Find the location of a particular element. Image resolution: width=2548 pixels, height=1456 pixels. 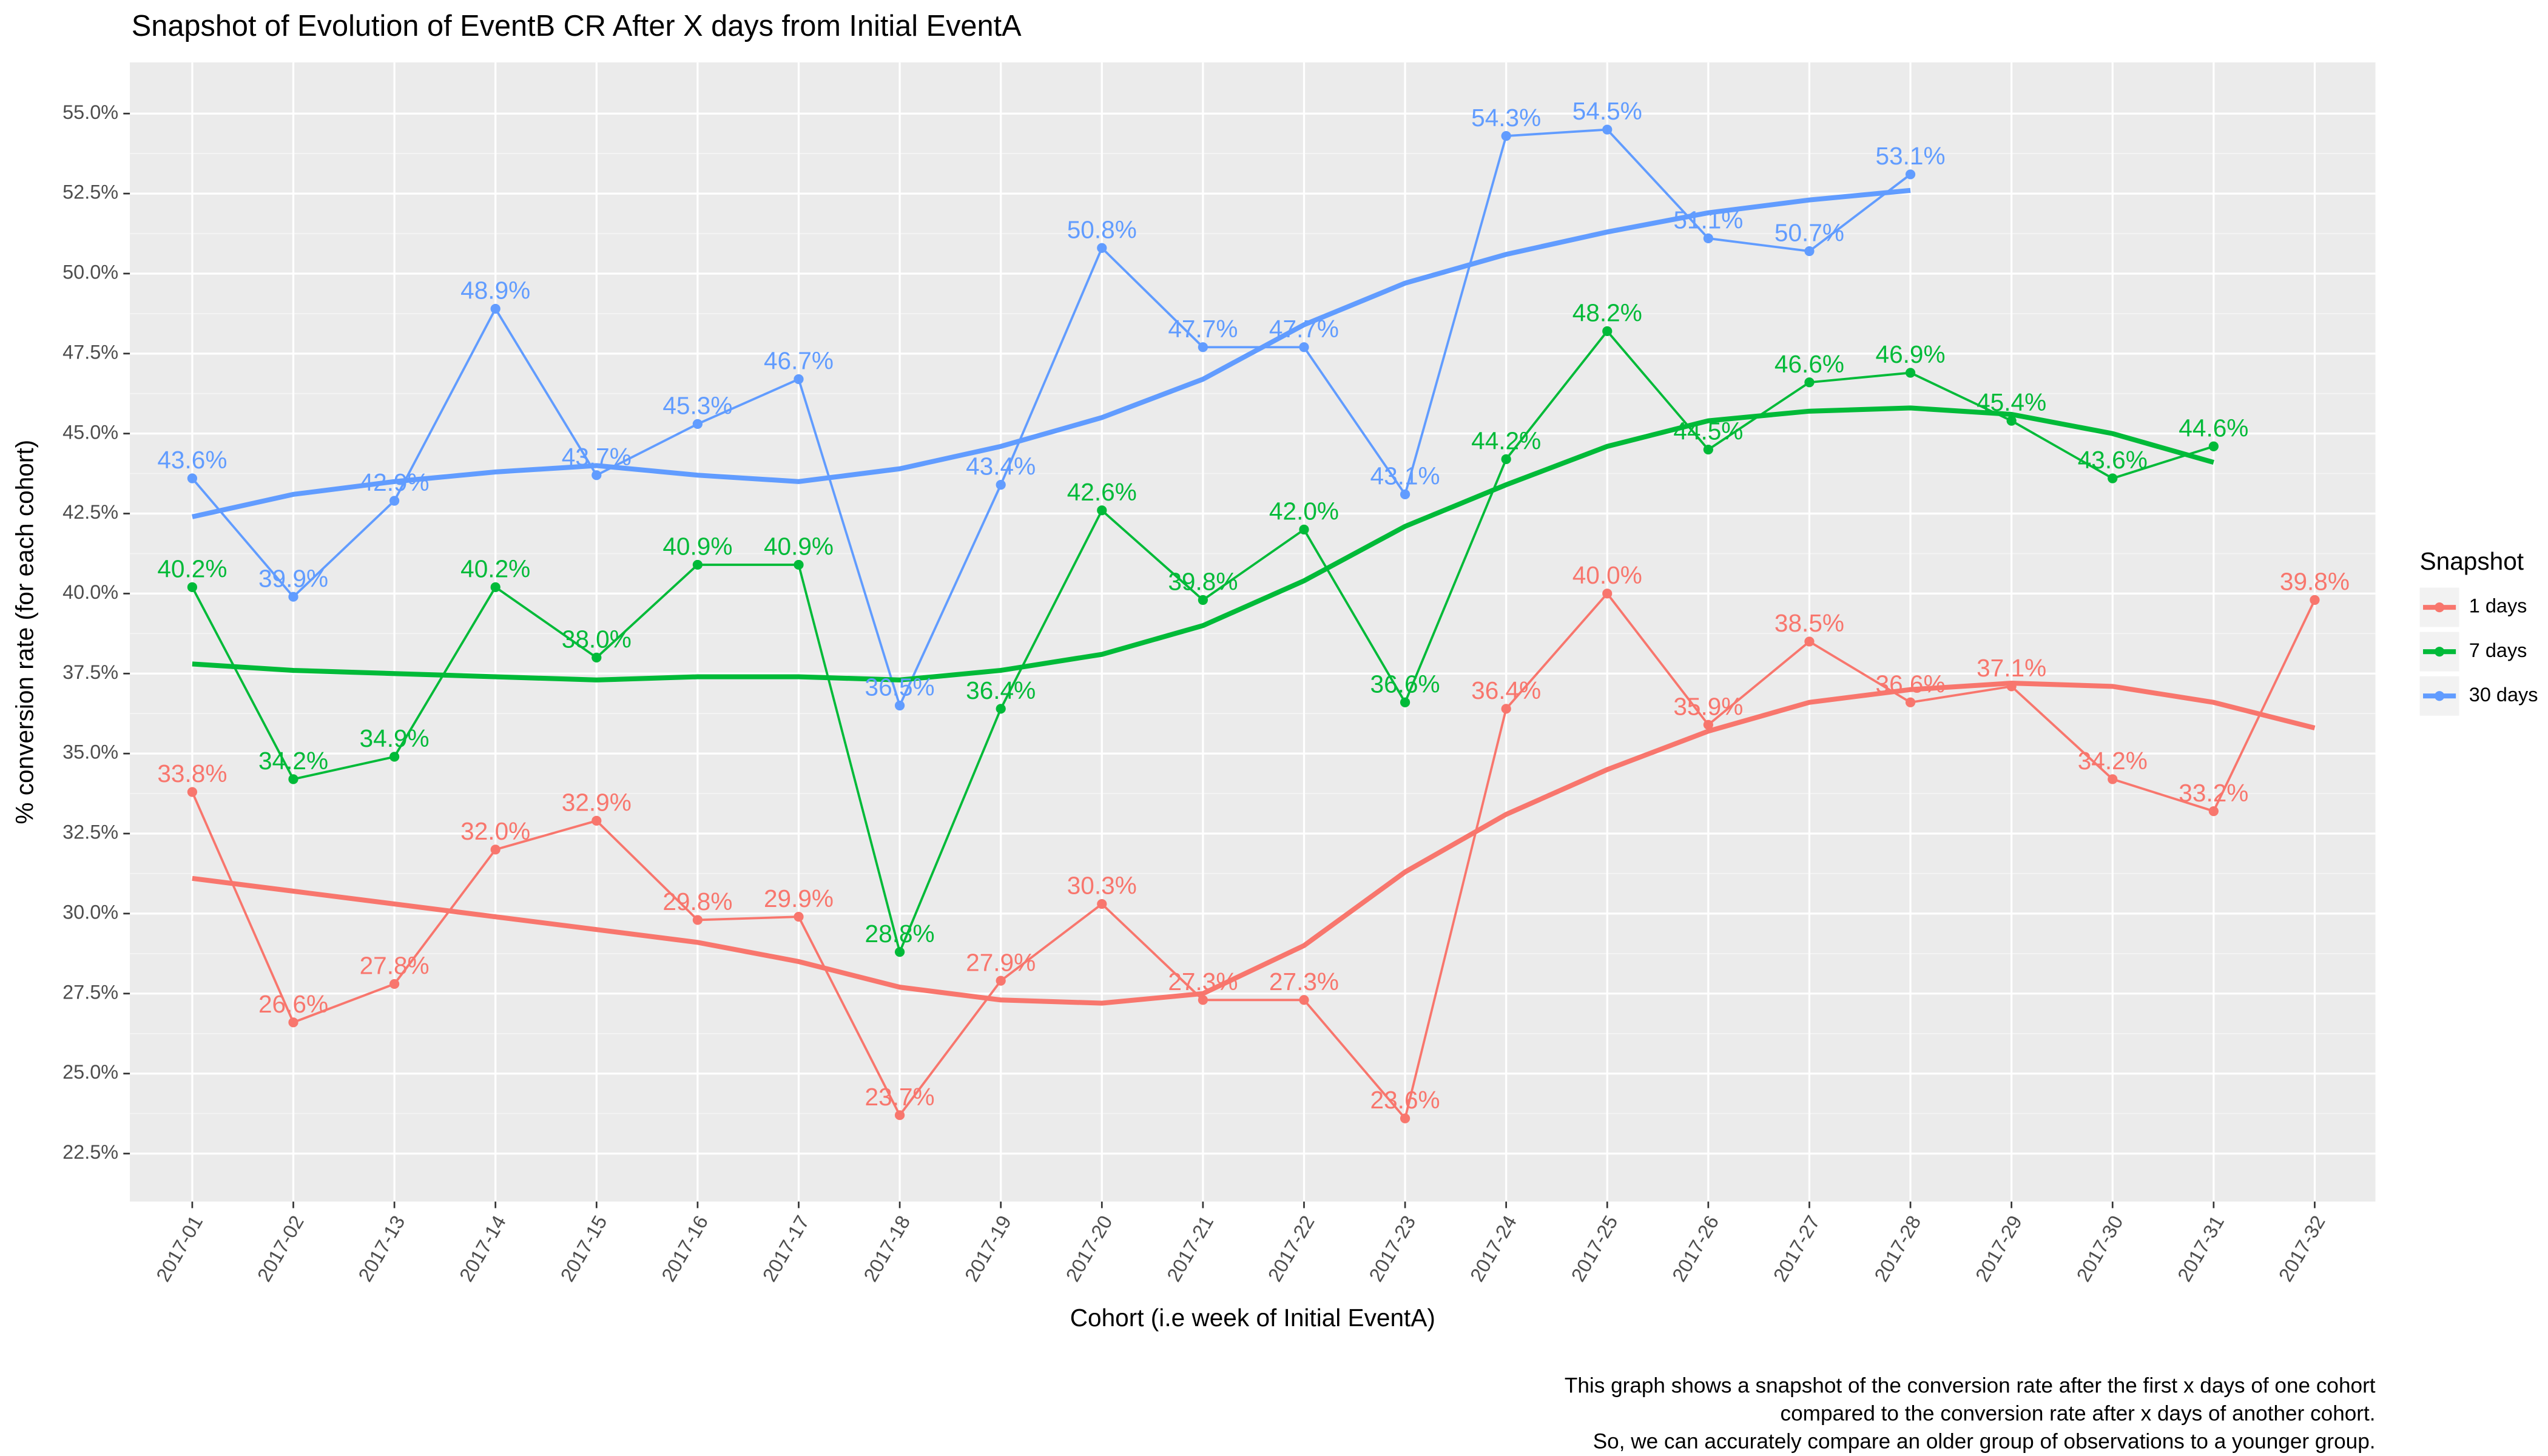

data-label: 53.1% is located at coordinates (1911, 156).